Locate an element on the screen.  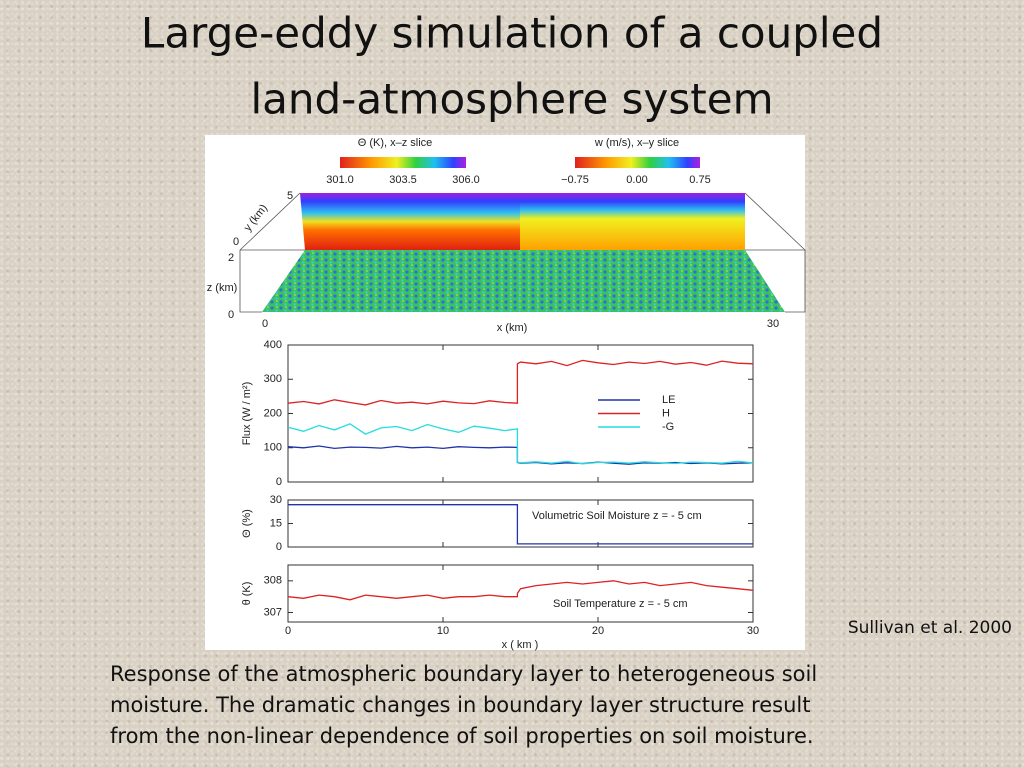
legend-label: -G is located at coordinates (668, 427).